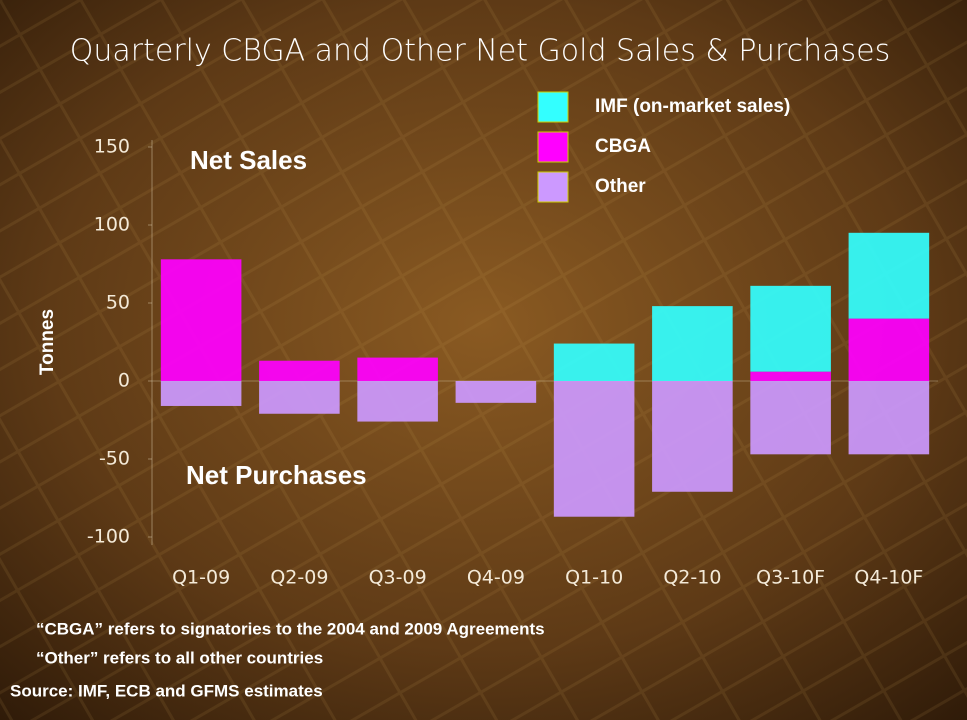 The height and width of the screenshot is (720, 967). I want to click on x-tick-label: Q4-09, so click(496, 578).